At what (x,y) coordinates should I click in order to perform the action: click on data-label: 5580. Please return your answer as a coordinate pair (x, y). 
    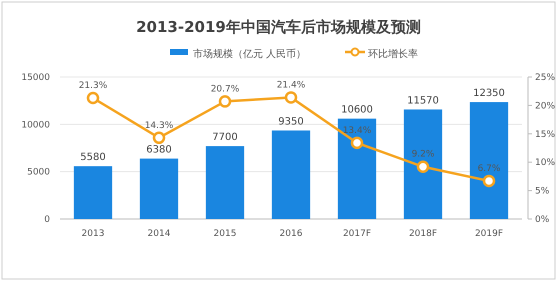
    Looking at the image, I should click on (93, 158).